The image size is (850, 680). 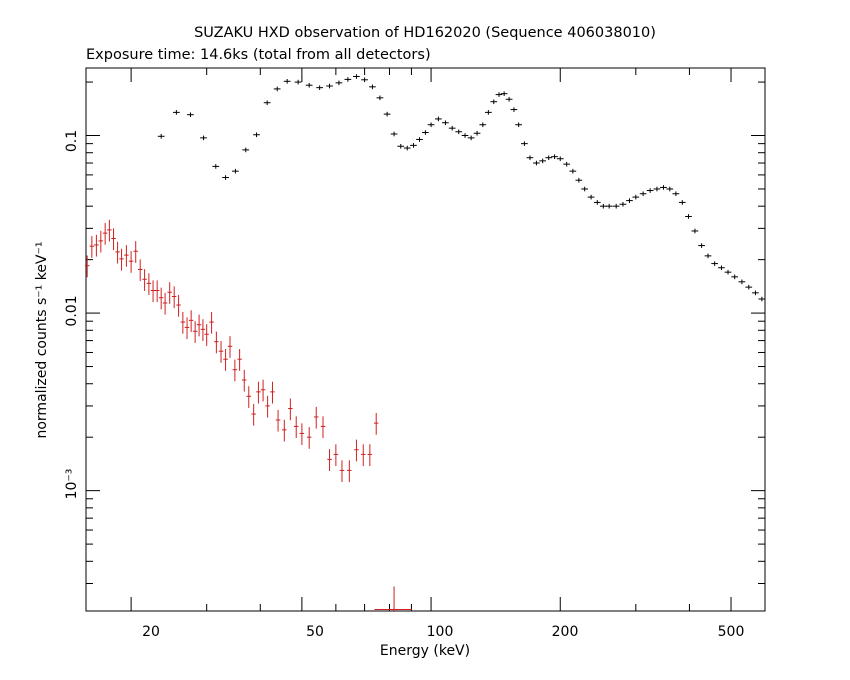 I want to click on x-tick-label-20: 20, so click(x=151, y=632).